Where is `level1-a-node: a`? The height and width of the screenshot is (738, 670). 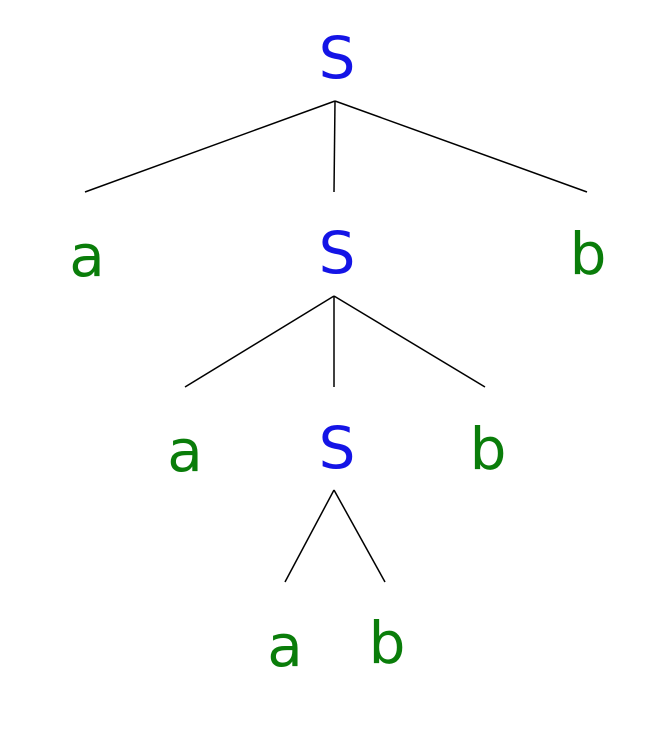 level1-a-node: a is located at coordinates (87, 256).